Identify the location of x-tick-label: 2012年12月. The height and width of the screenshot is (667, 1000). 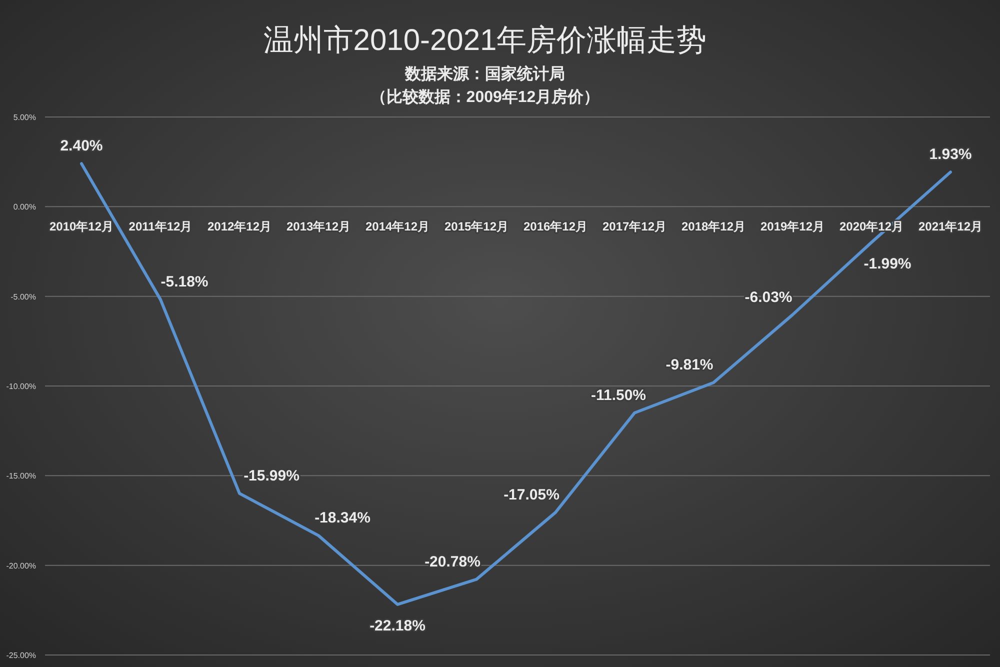
(239, 227).